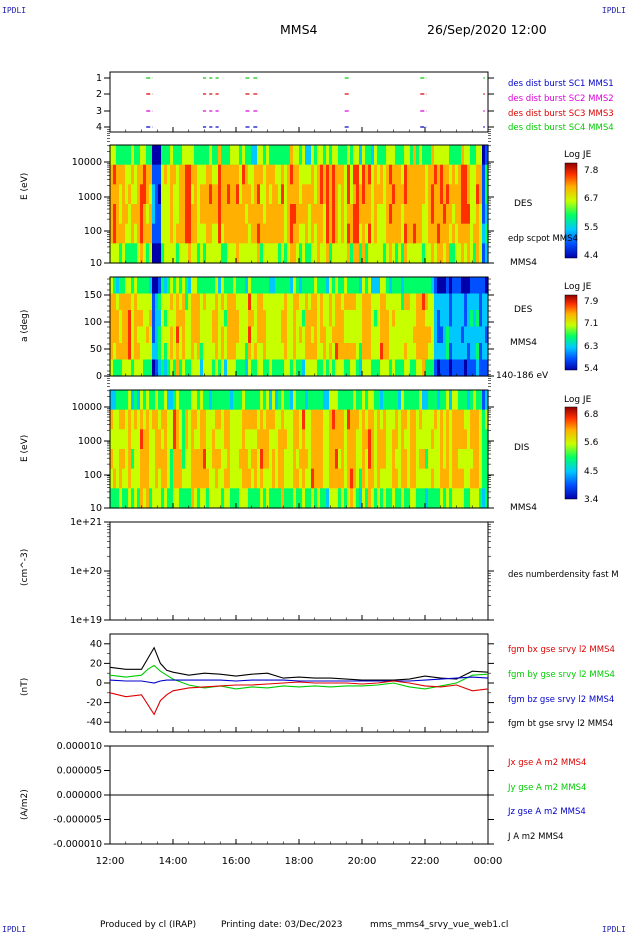  I want to click on y-tick-label: 1, so click(99, 78).